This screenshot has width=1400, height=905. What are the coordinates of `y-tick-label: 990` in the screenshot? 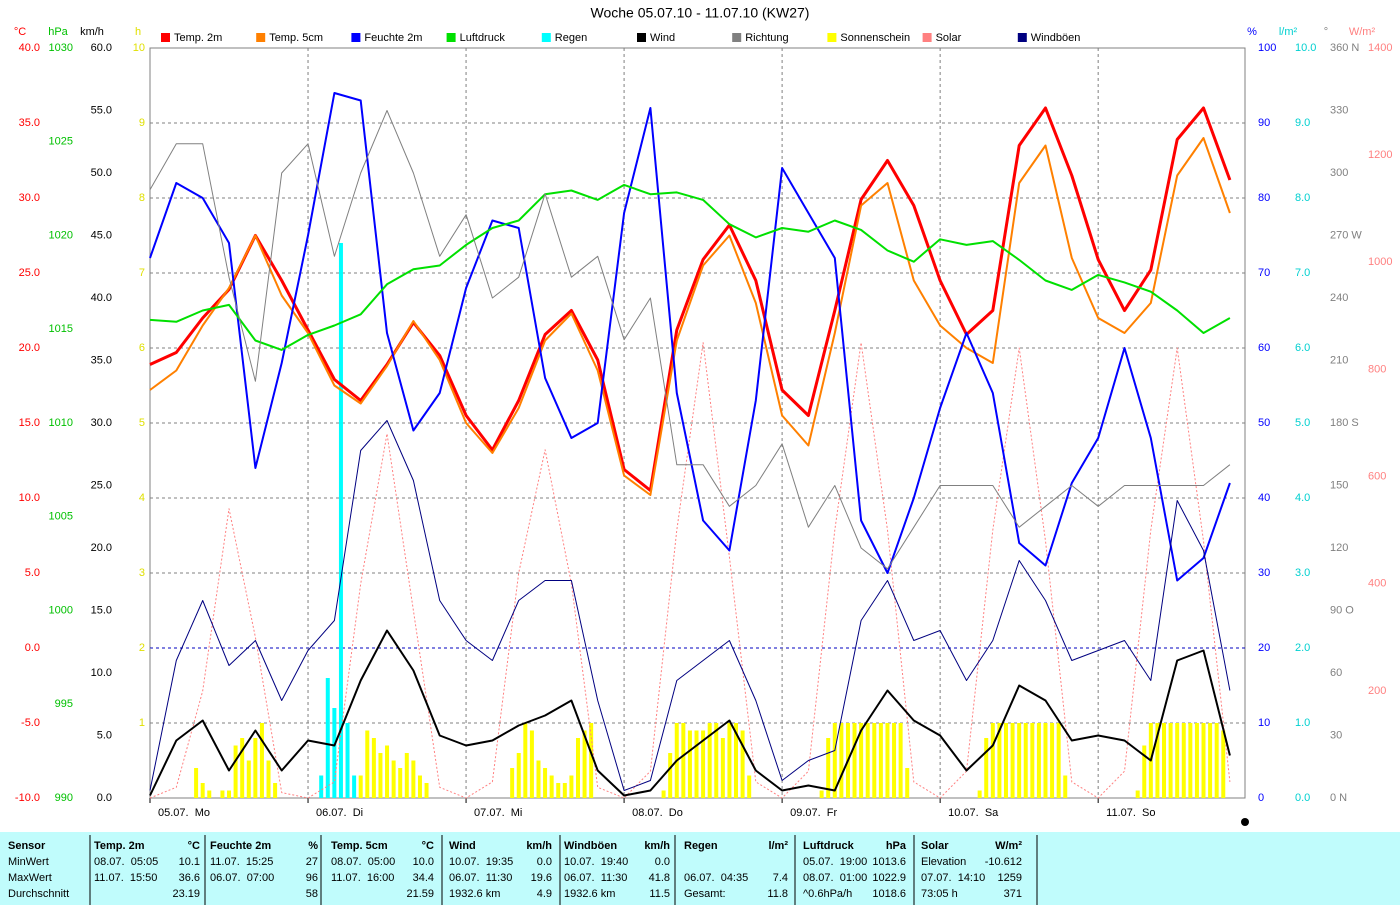 It's located at (64, 798).